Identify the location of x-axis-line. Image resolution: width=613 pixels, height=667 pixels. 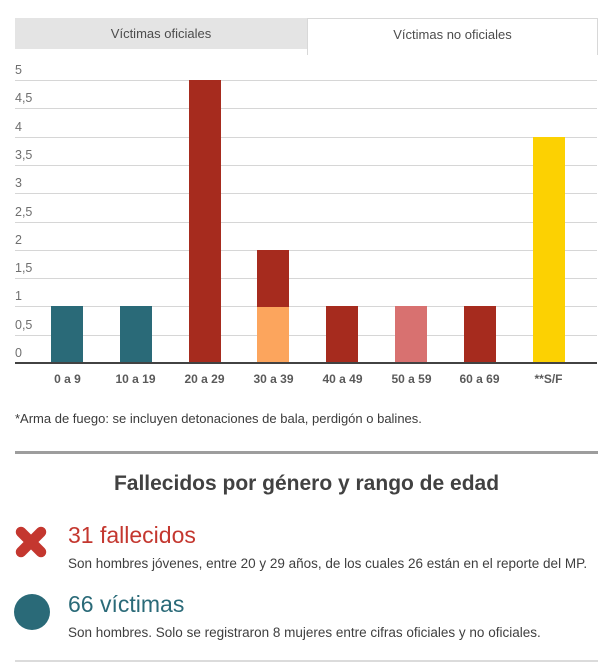
(306, 363).